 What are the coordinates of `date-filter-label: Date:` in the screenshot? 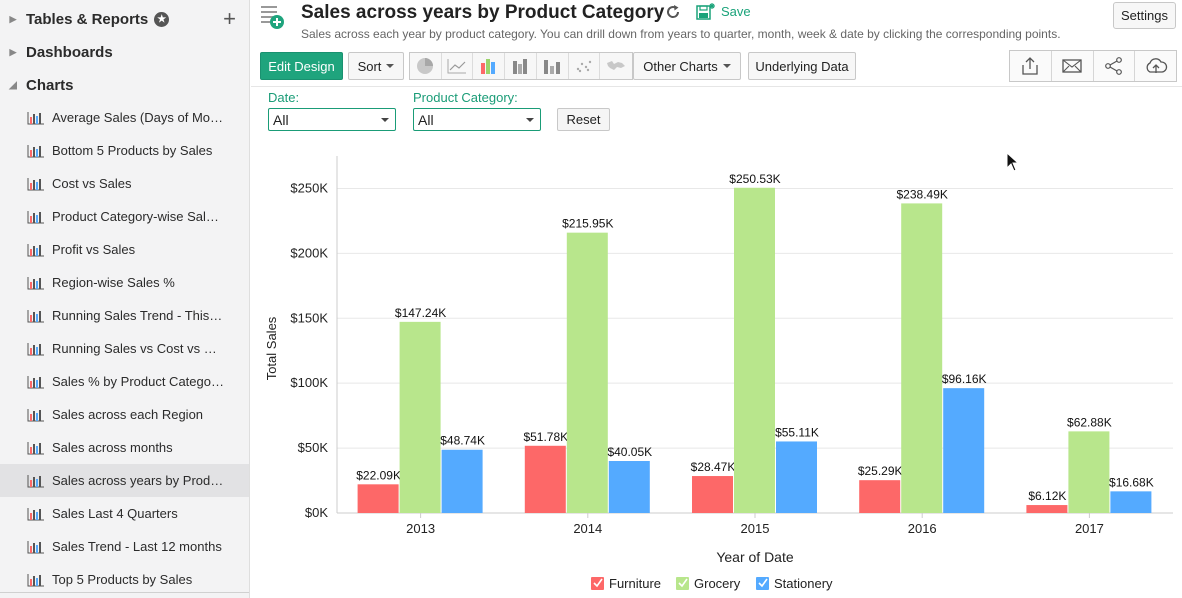 It's located at (284, 97).